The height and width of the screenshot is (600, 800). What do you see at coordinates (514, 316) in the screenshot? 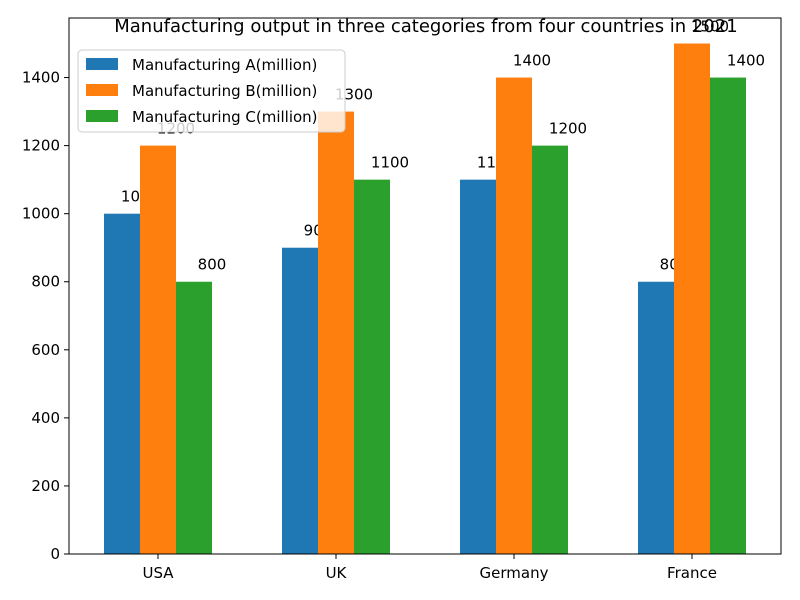
I see `bar-2-germany` at bounding box center [514, 316].